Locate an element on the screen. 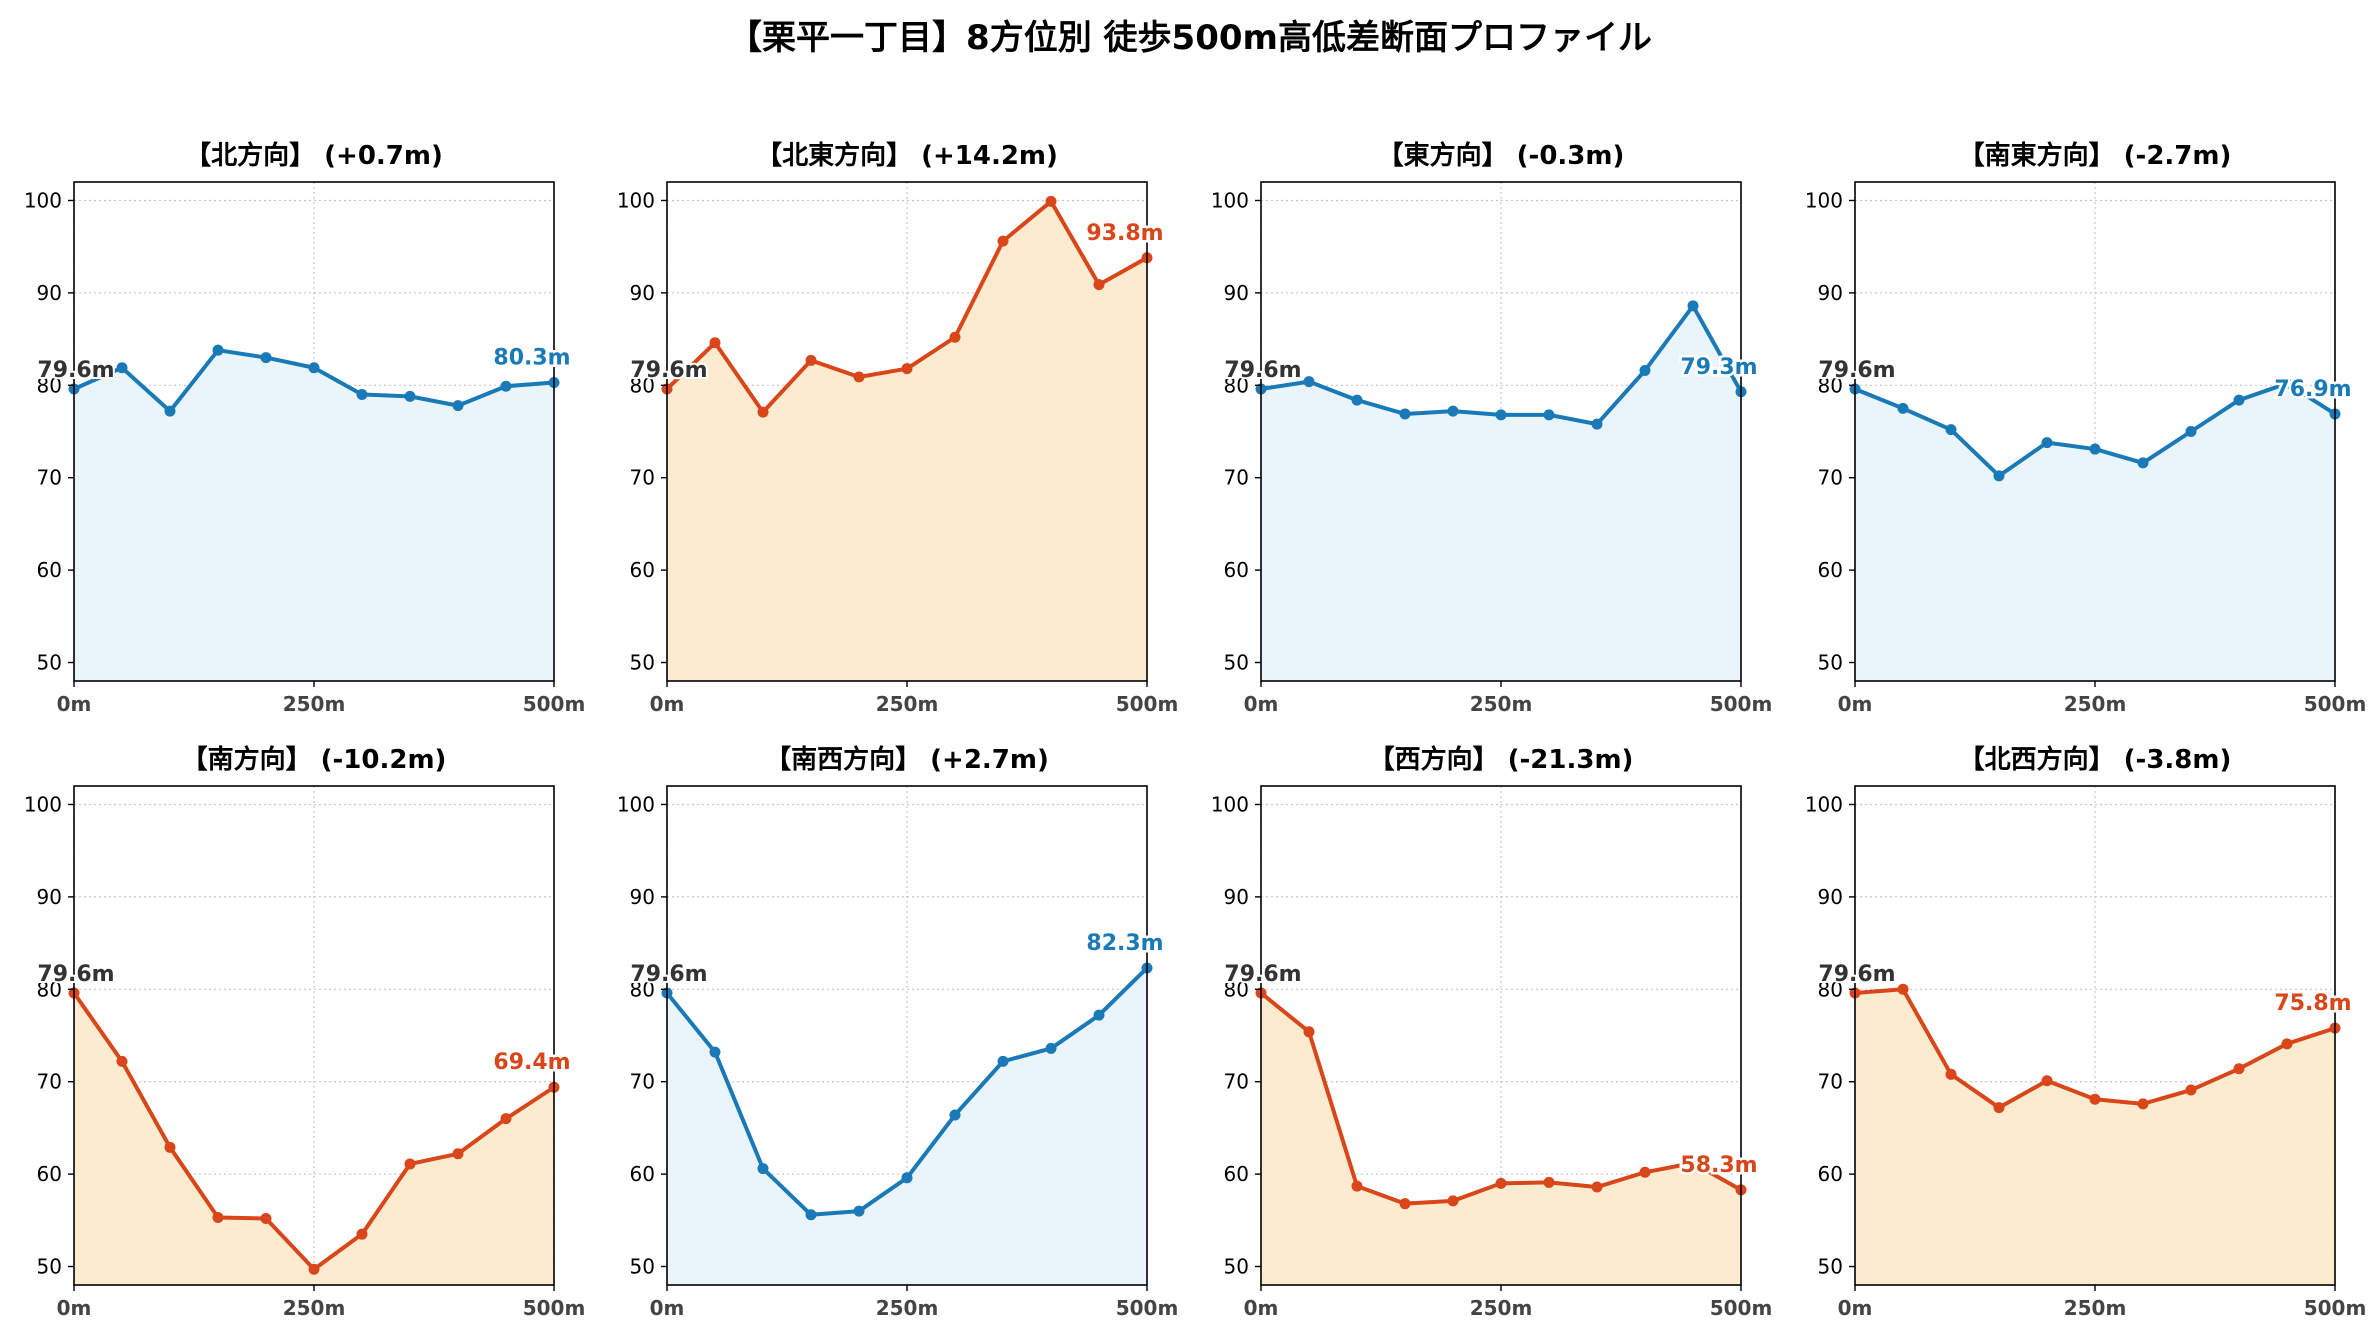 Image resolution: width=2380 pixels, height=1340 pixels. end-value-label: 75.8m is located at coordinates (2312, 1003).